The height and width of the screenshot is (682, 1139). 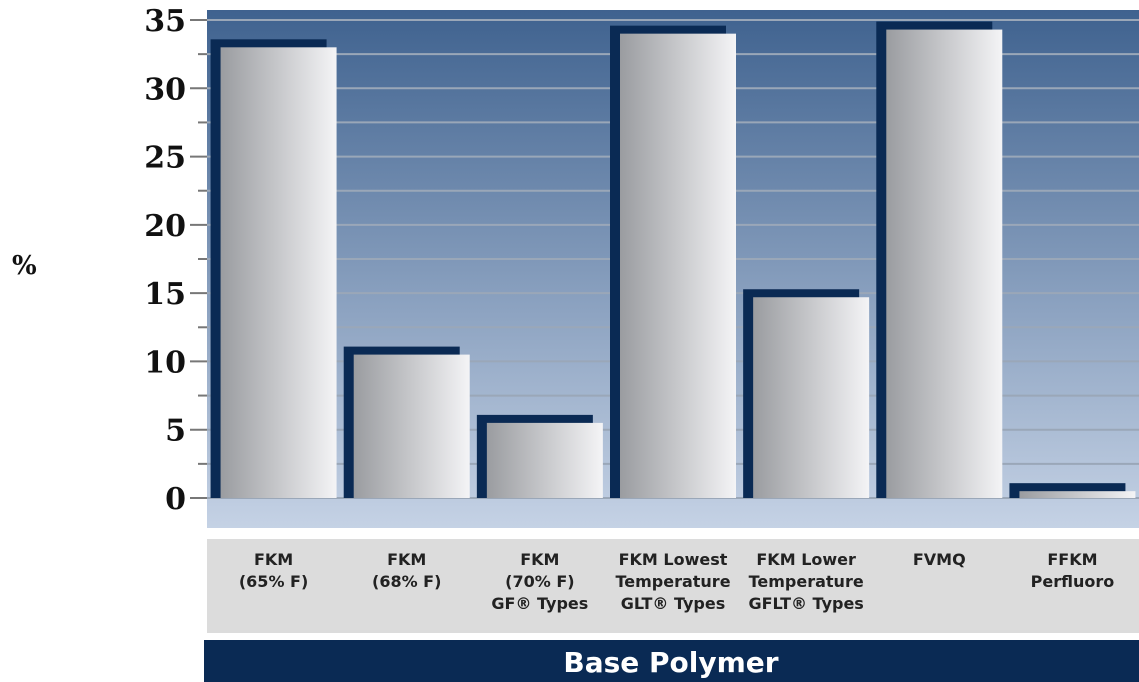 I want to click on x-tick-label: (68% F), so click(x=406, y=581).